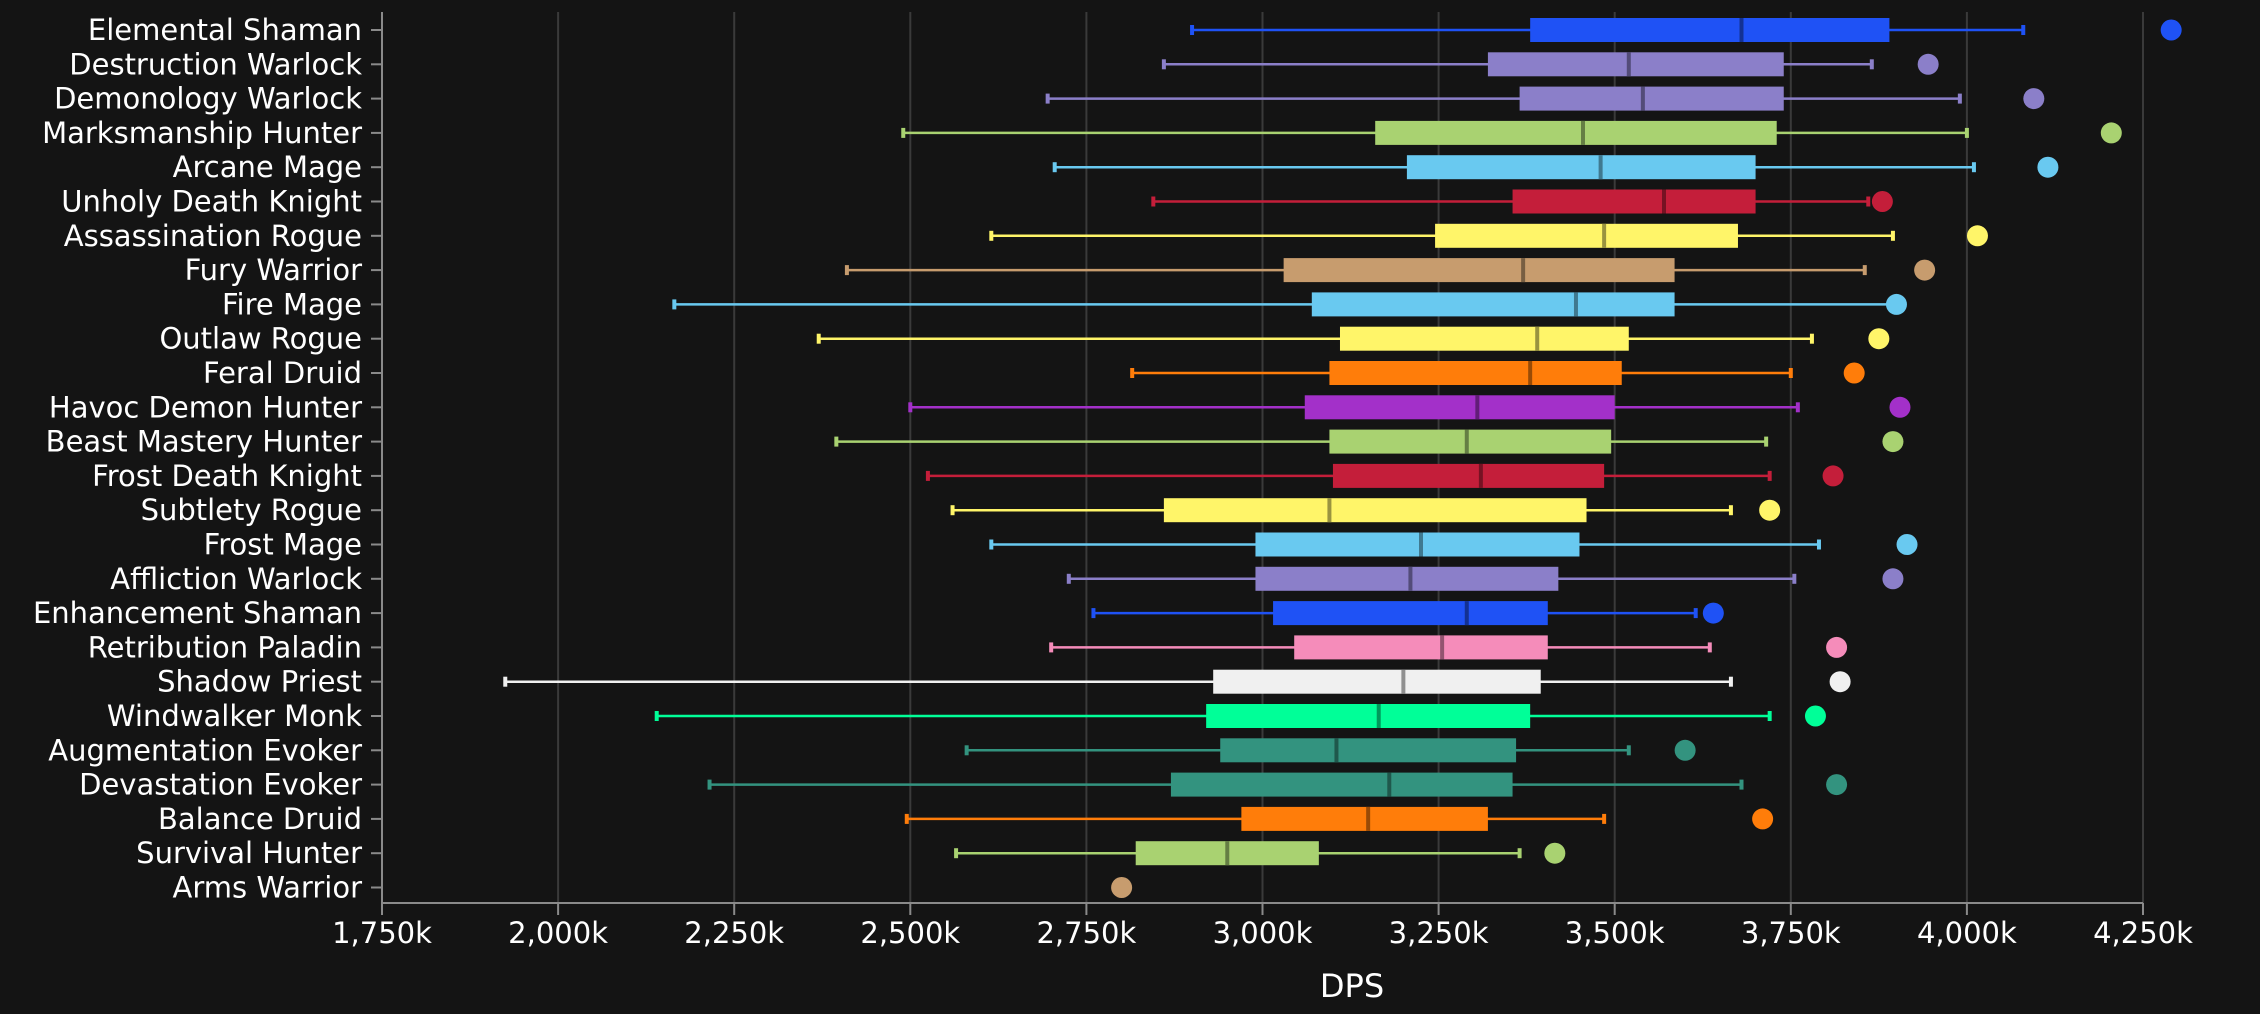  What do you see at coordinates (1086, 933) in the screenshot?
I see `x-tick-label: 2,750k` at bounding box center [1086, 933].